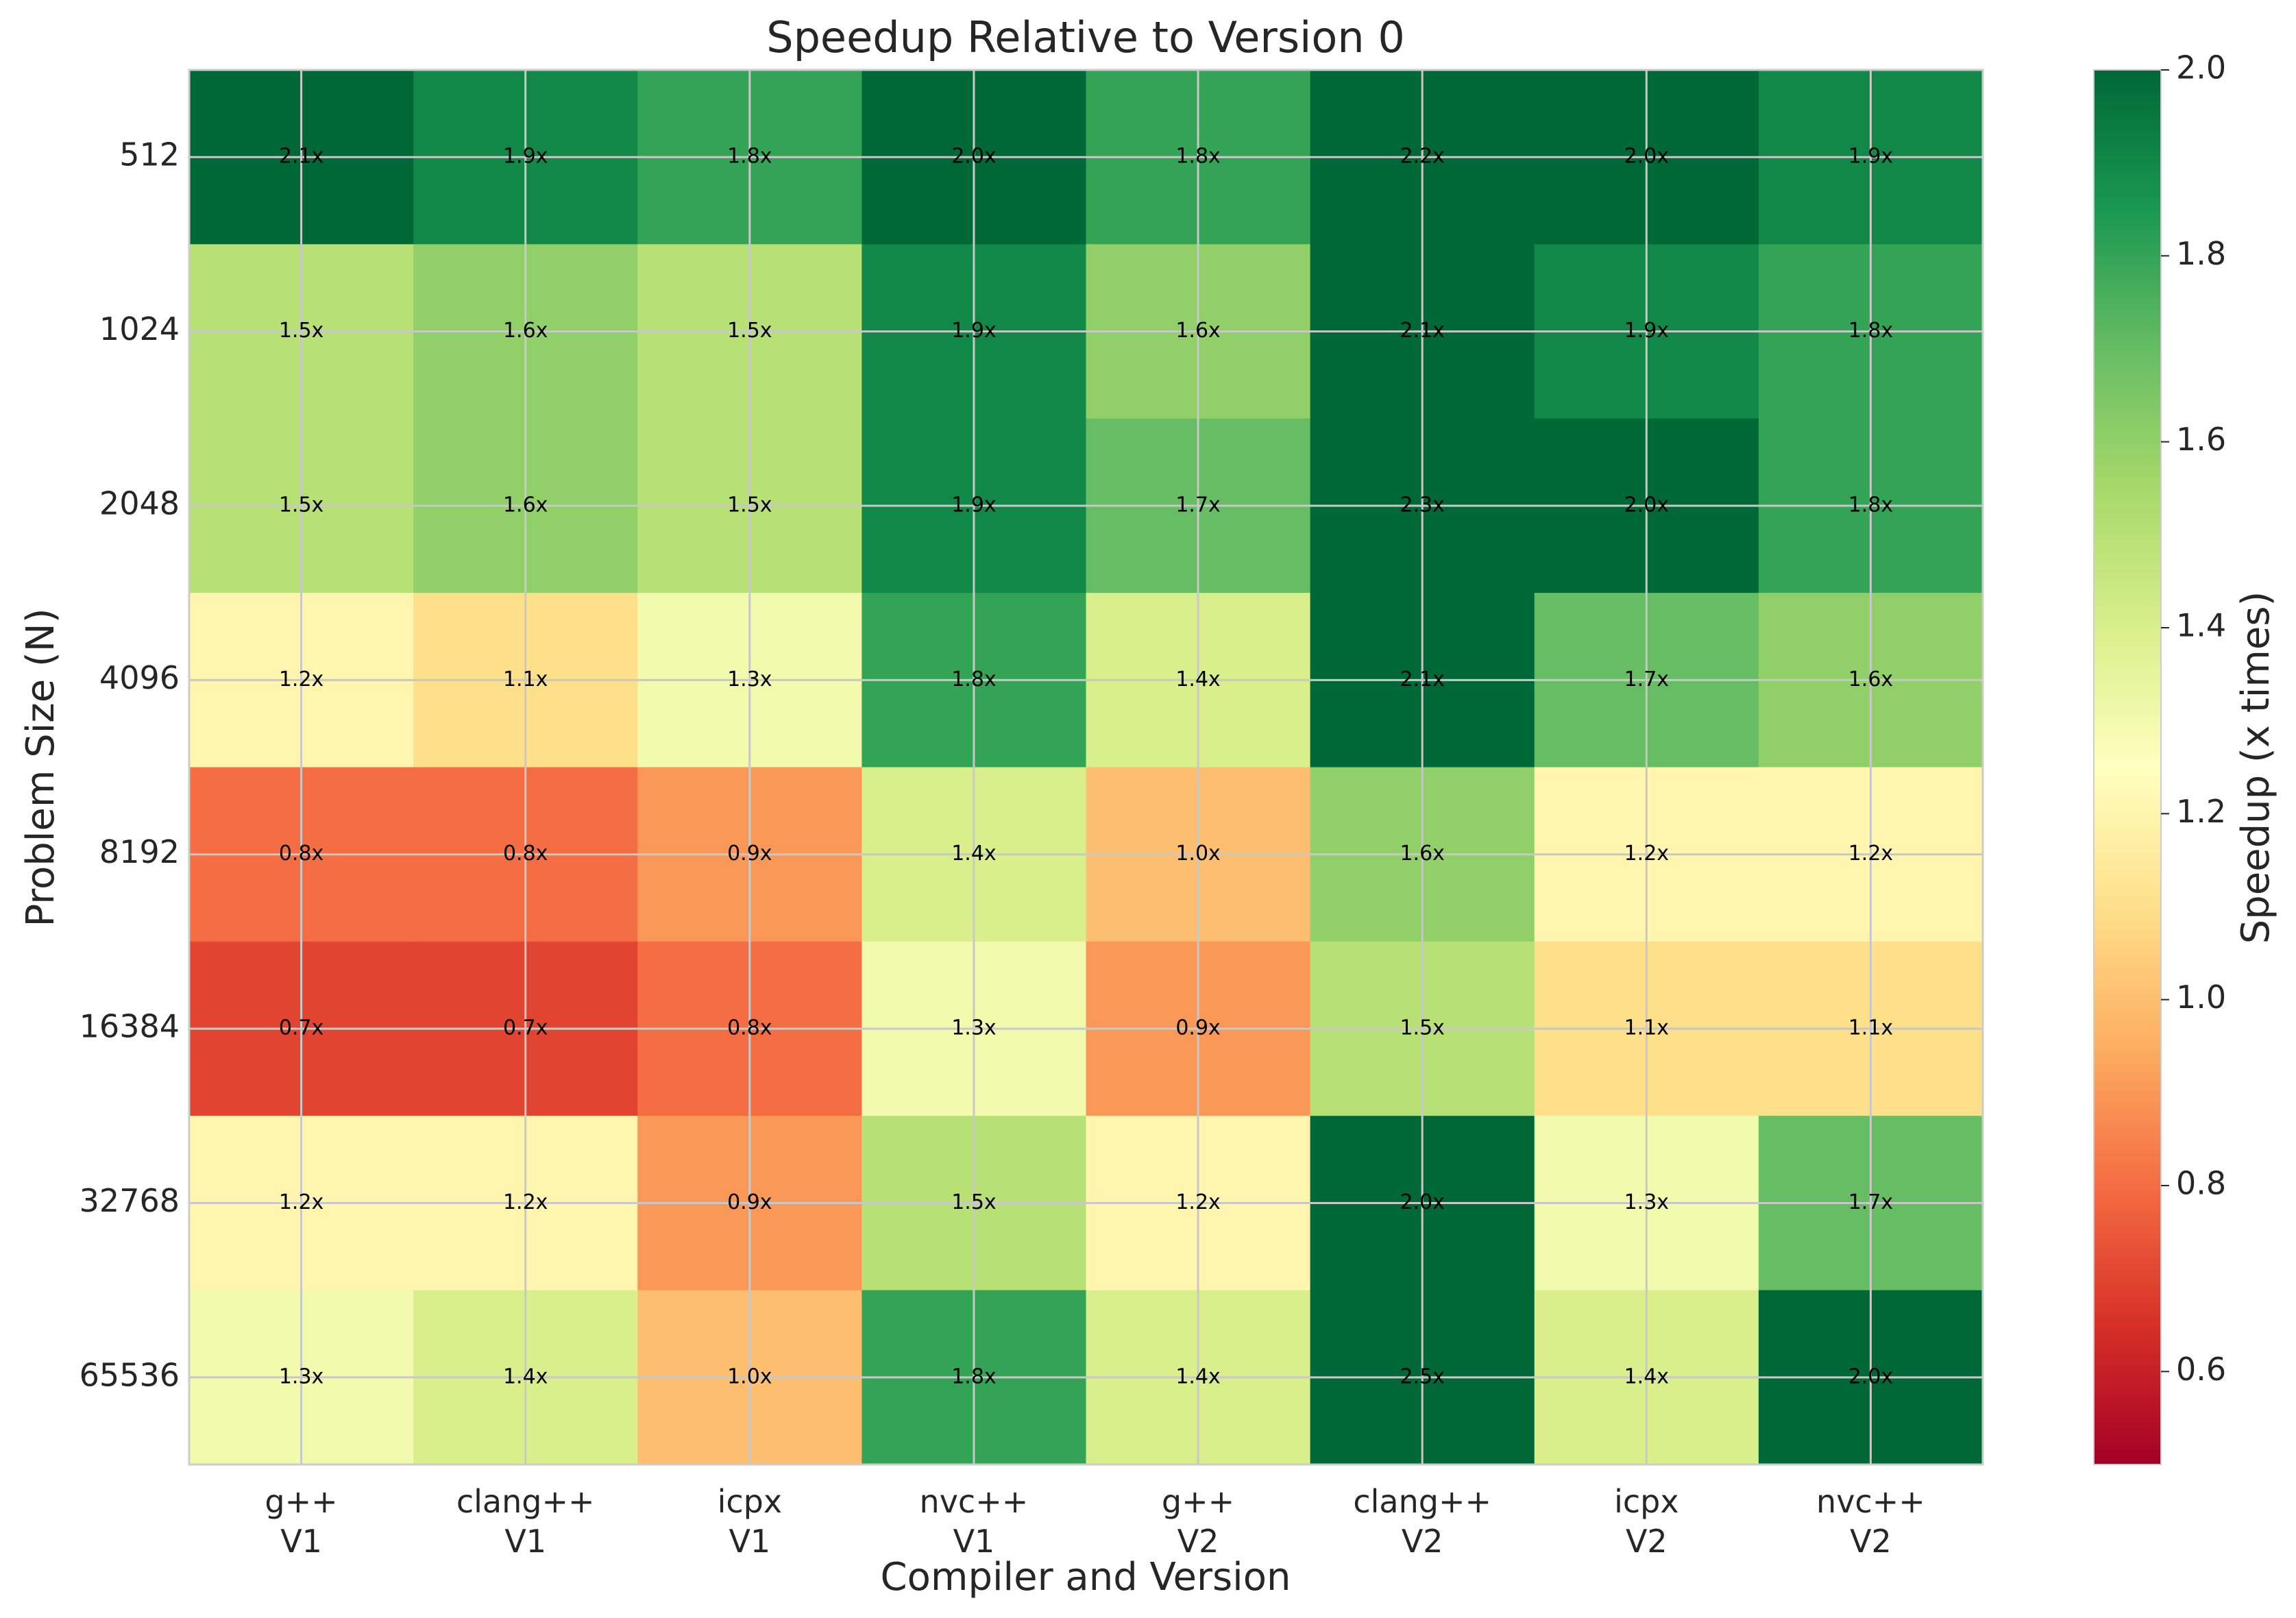  Describe the element at coordinates (2201, 1369) in the screenshot. I see `colorbar-tick-label: 0.6` at that location.